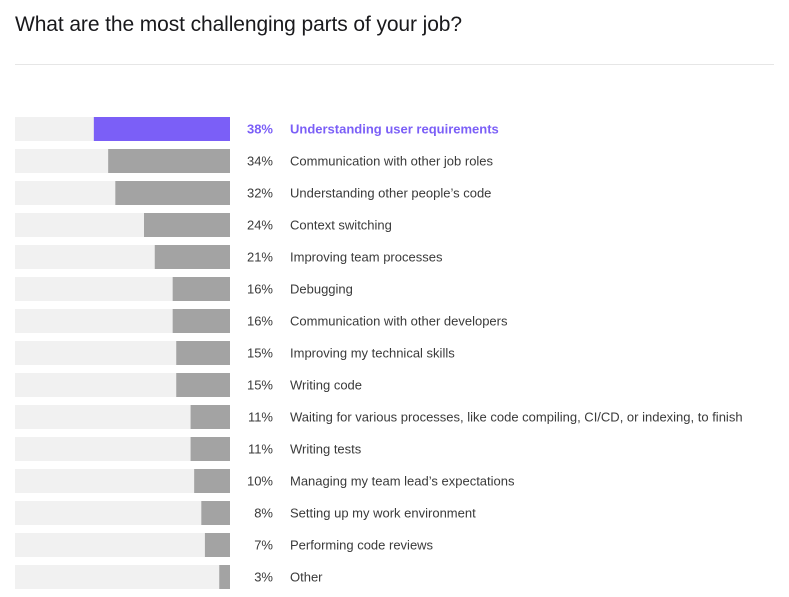 The image size is (789, 597). What do you see at coordinates (372, 353) in the screenshot?
I see `category-label: Improving my technical skills` at bounding box center [372, 353].